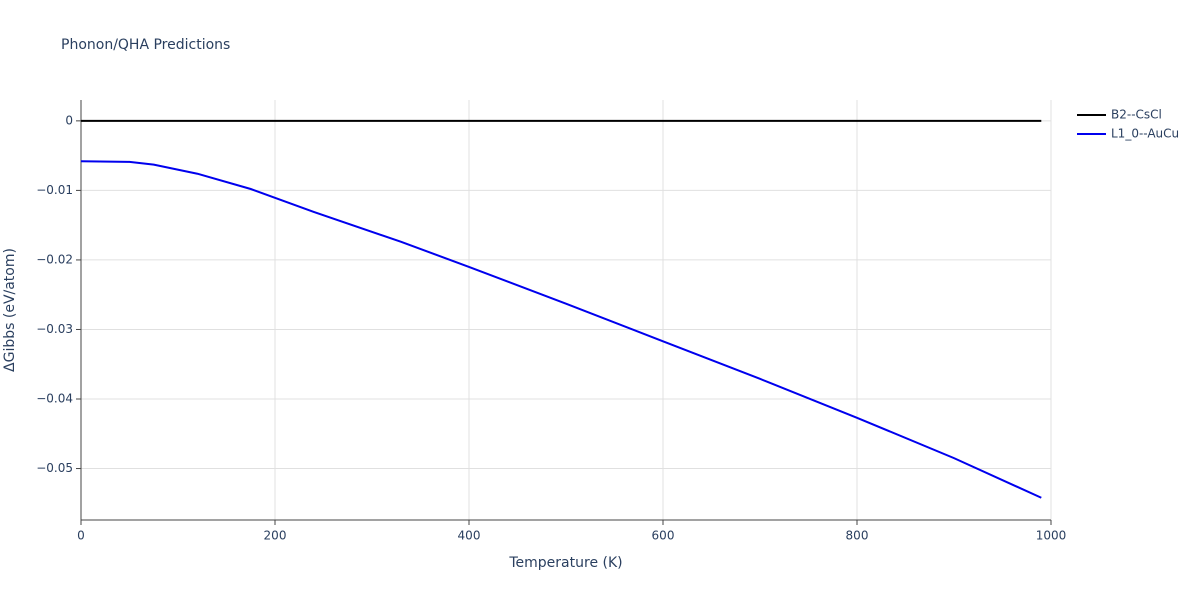 The image size is (1200, 600). Describe the element at coordinates (145, 45) in the screenshot. I see `chart-title: Phonon/QHA Predictions` at that location.